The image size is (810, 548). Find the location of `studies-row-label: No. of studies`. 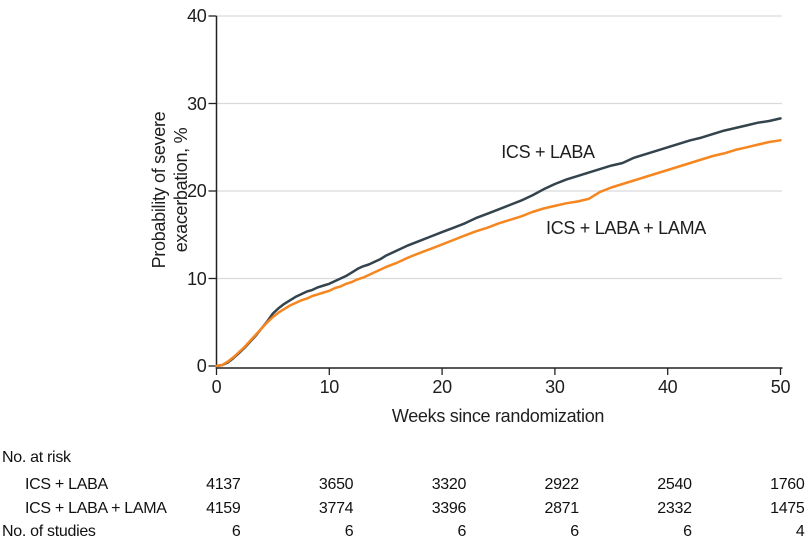

studies-row-label: No. of studies is located at coordinates (49, 531).